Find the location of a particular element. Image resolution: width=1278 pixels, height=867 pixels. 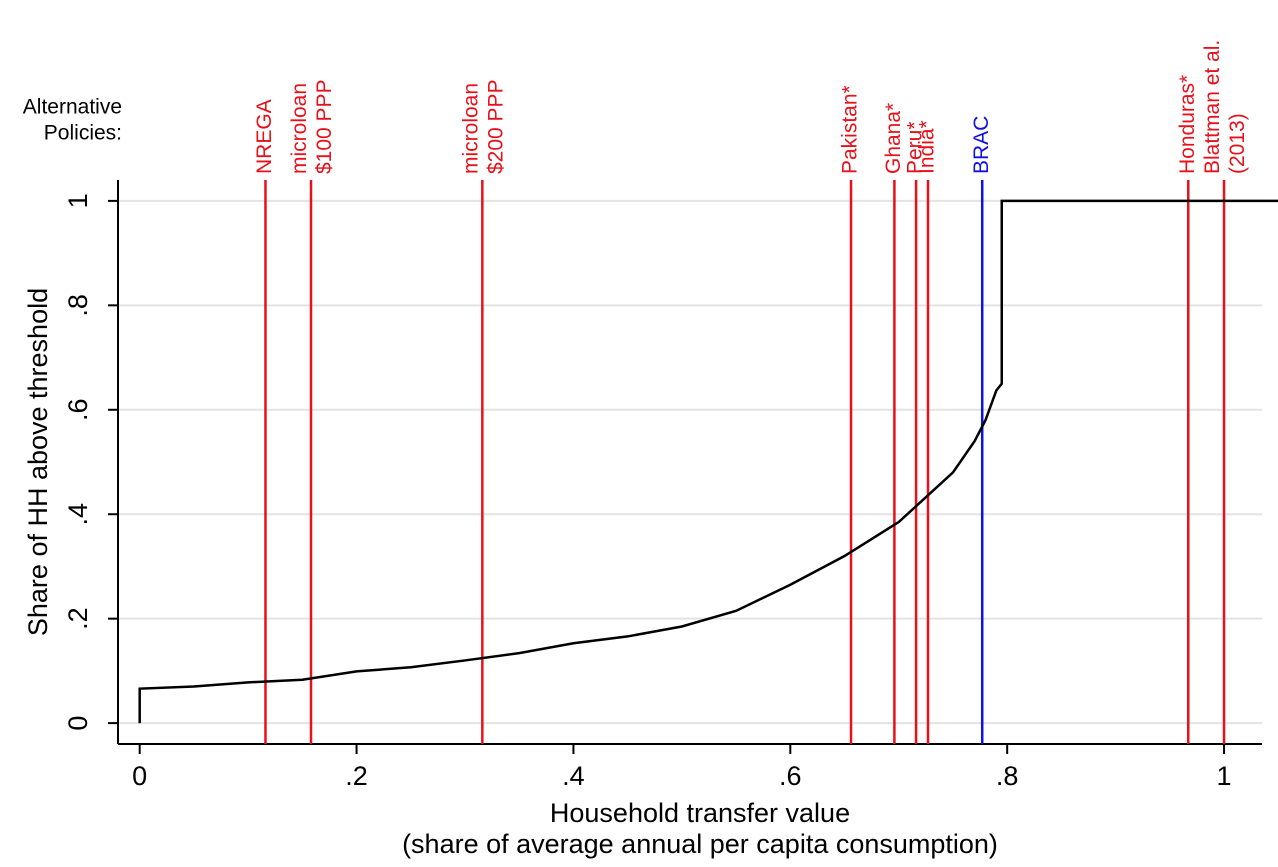

policy-label: Pakistan* is located at coordinates (850, 129).